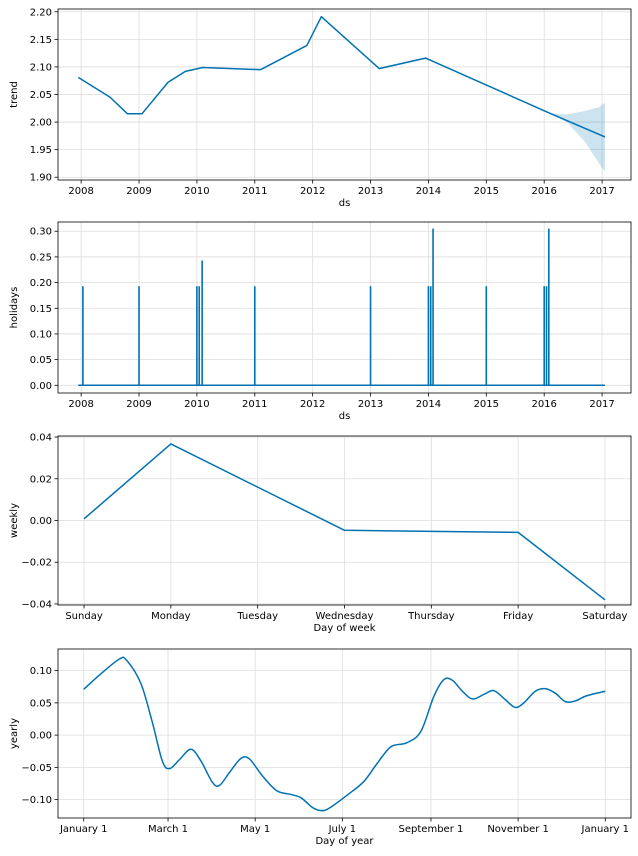 The width and height of the screenshot is (638, 856). What do you see at coordinates (41, 178) in the screenshot?
I see `trend-ytick-label: 1.90` at bounding box center [41, 178].